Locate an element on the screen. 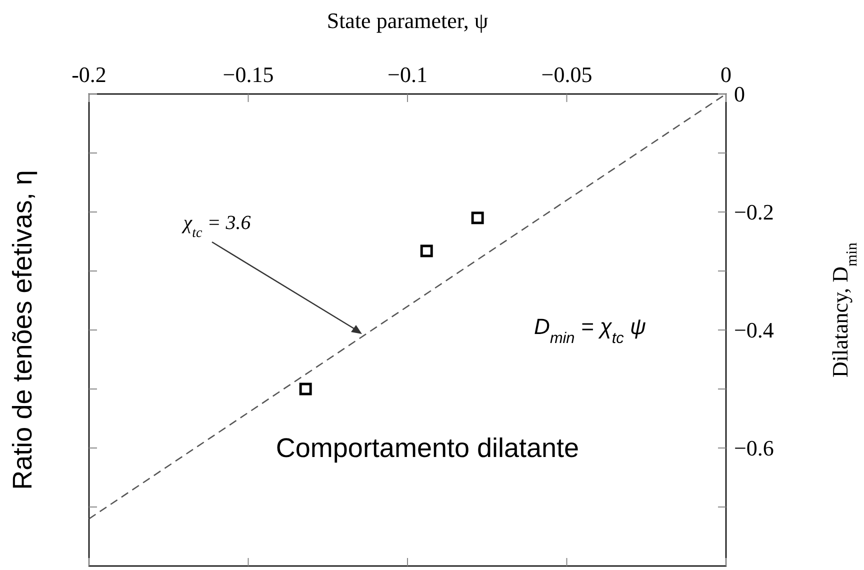 The height and width of the screenshot is (570, 864). x-axis-title: State parameter, ψ is located at coordinates (407, 20).